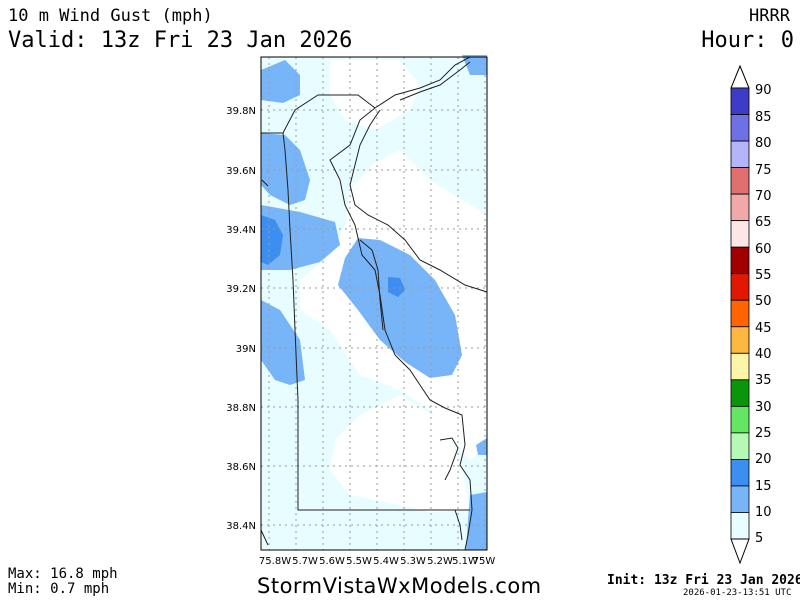  Describe the element at coordinates (763, 433) in the screenshot. I see `colorbar-label: 25` at that location.